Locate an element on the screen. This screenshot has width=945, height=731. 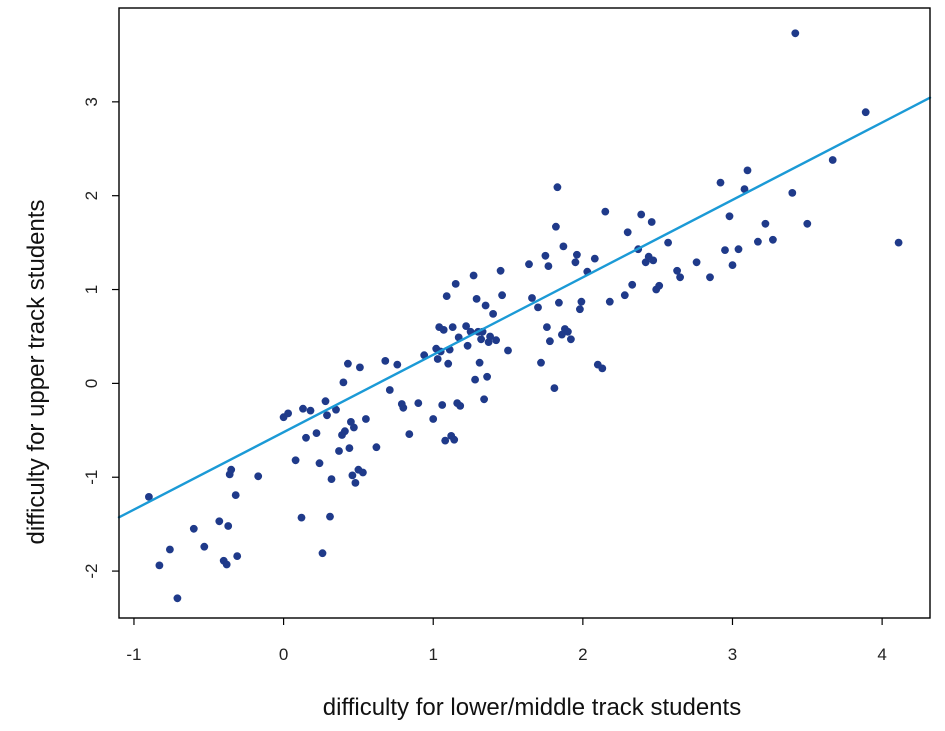
y-tick-label: 2 is located at coordinates (91, 195).